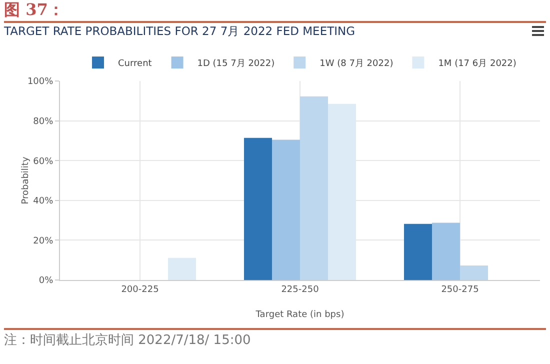  I want to click on y-tick-label: 20%, so click(43, 241).